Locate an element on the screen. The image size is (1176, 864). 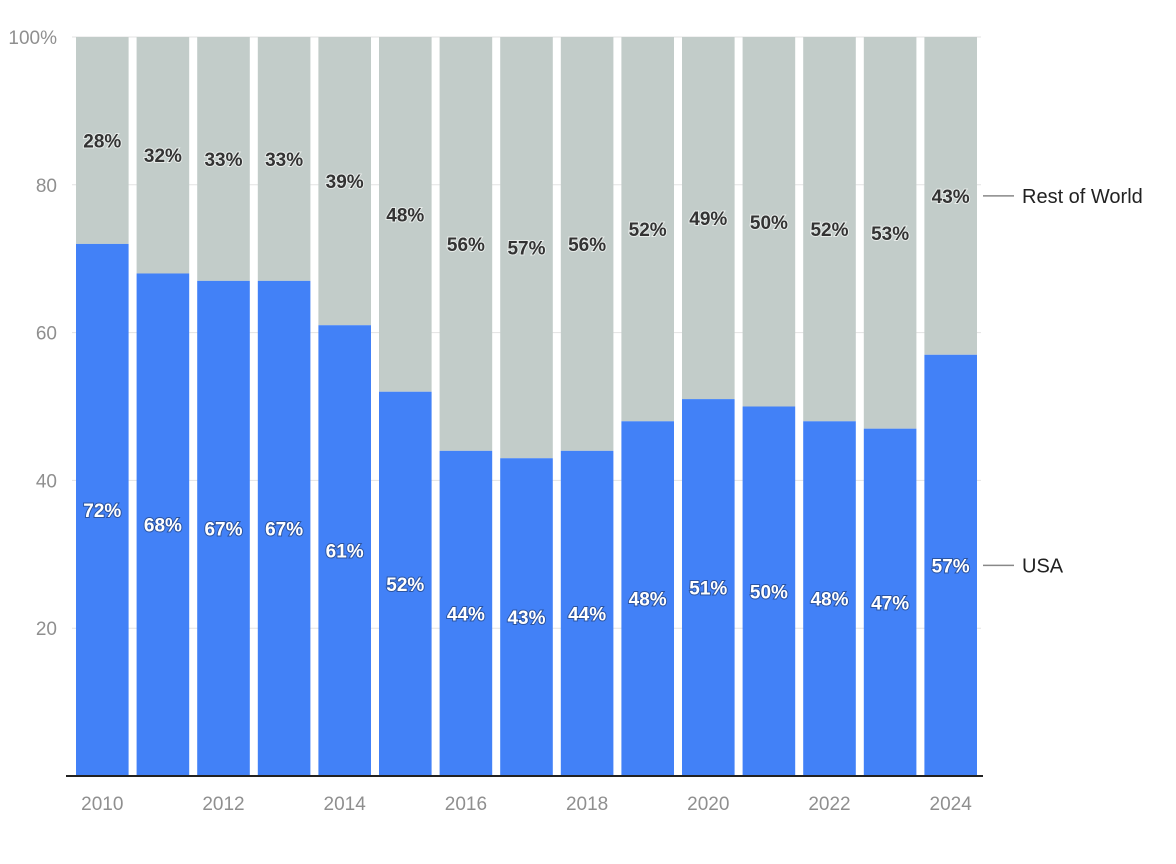
rest-of-world-data-label: 32% is located at coordinates (163, 156).